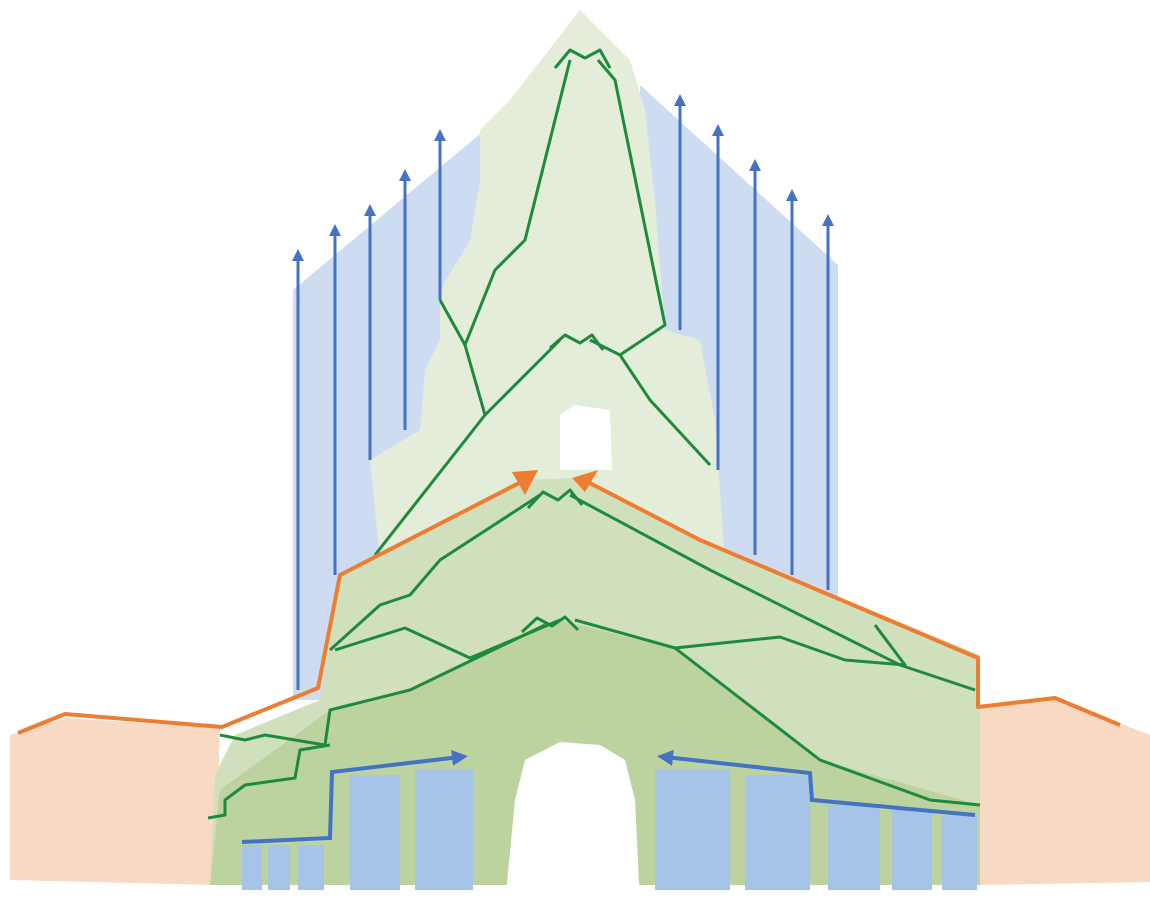 Image resolution: width=1150 pixels, height=904 pixels. Describe the element at coordinates (115, 801) in the screenshot. I see `left-block` at that location.